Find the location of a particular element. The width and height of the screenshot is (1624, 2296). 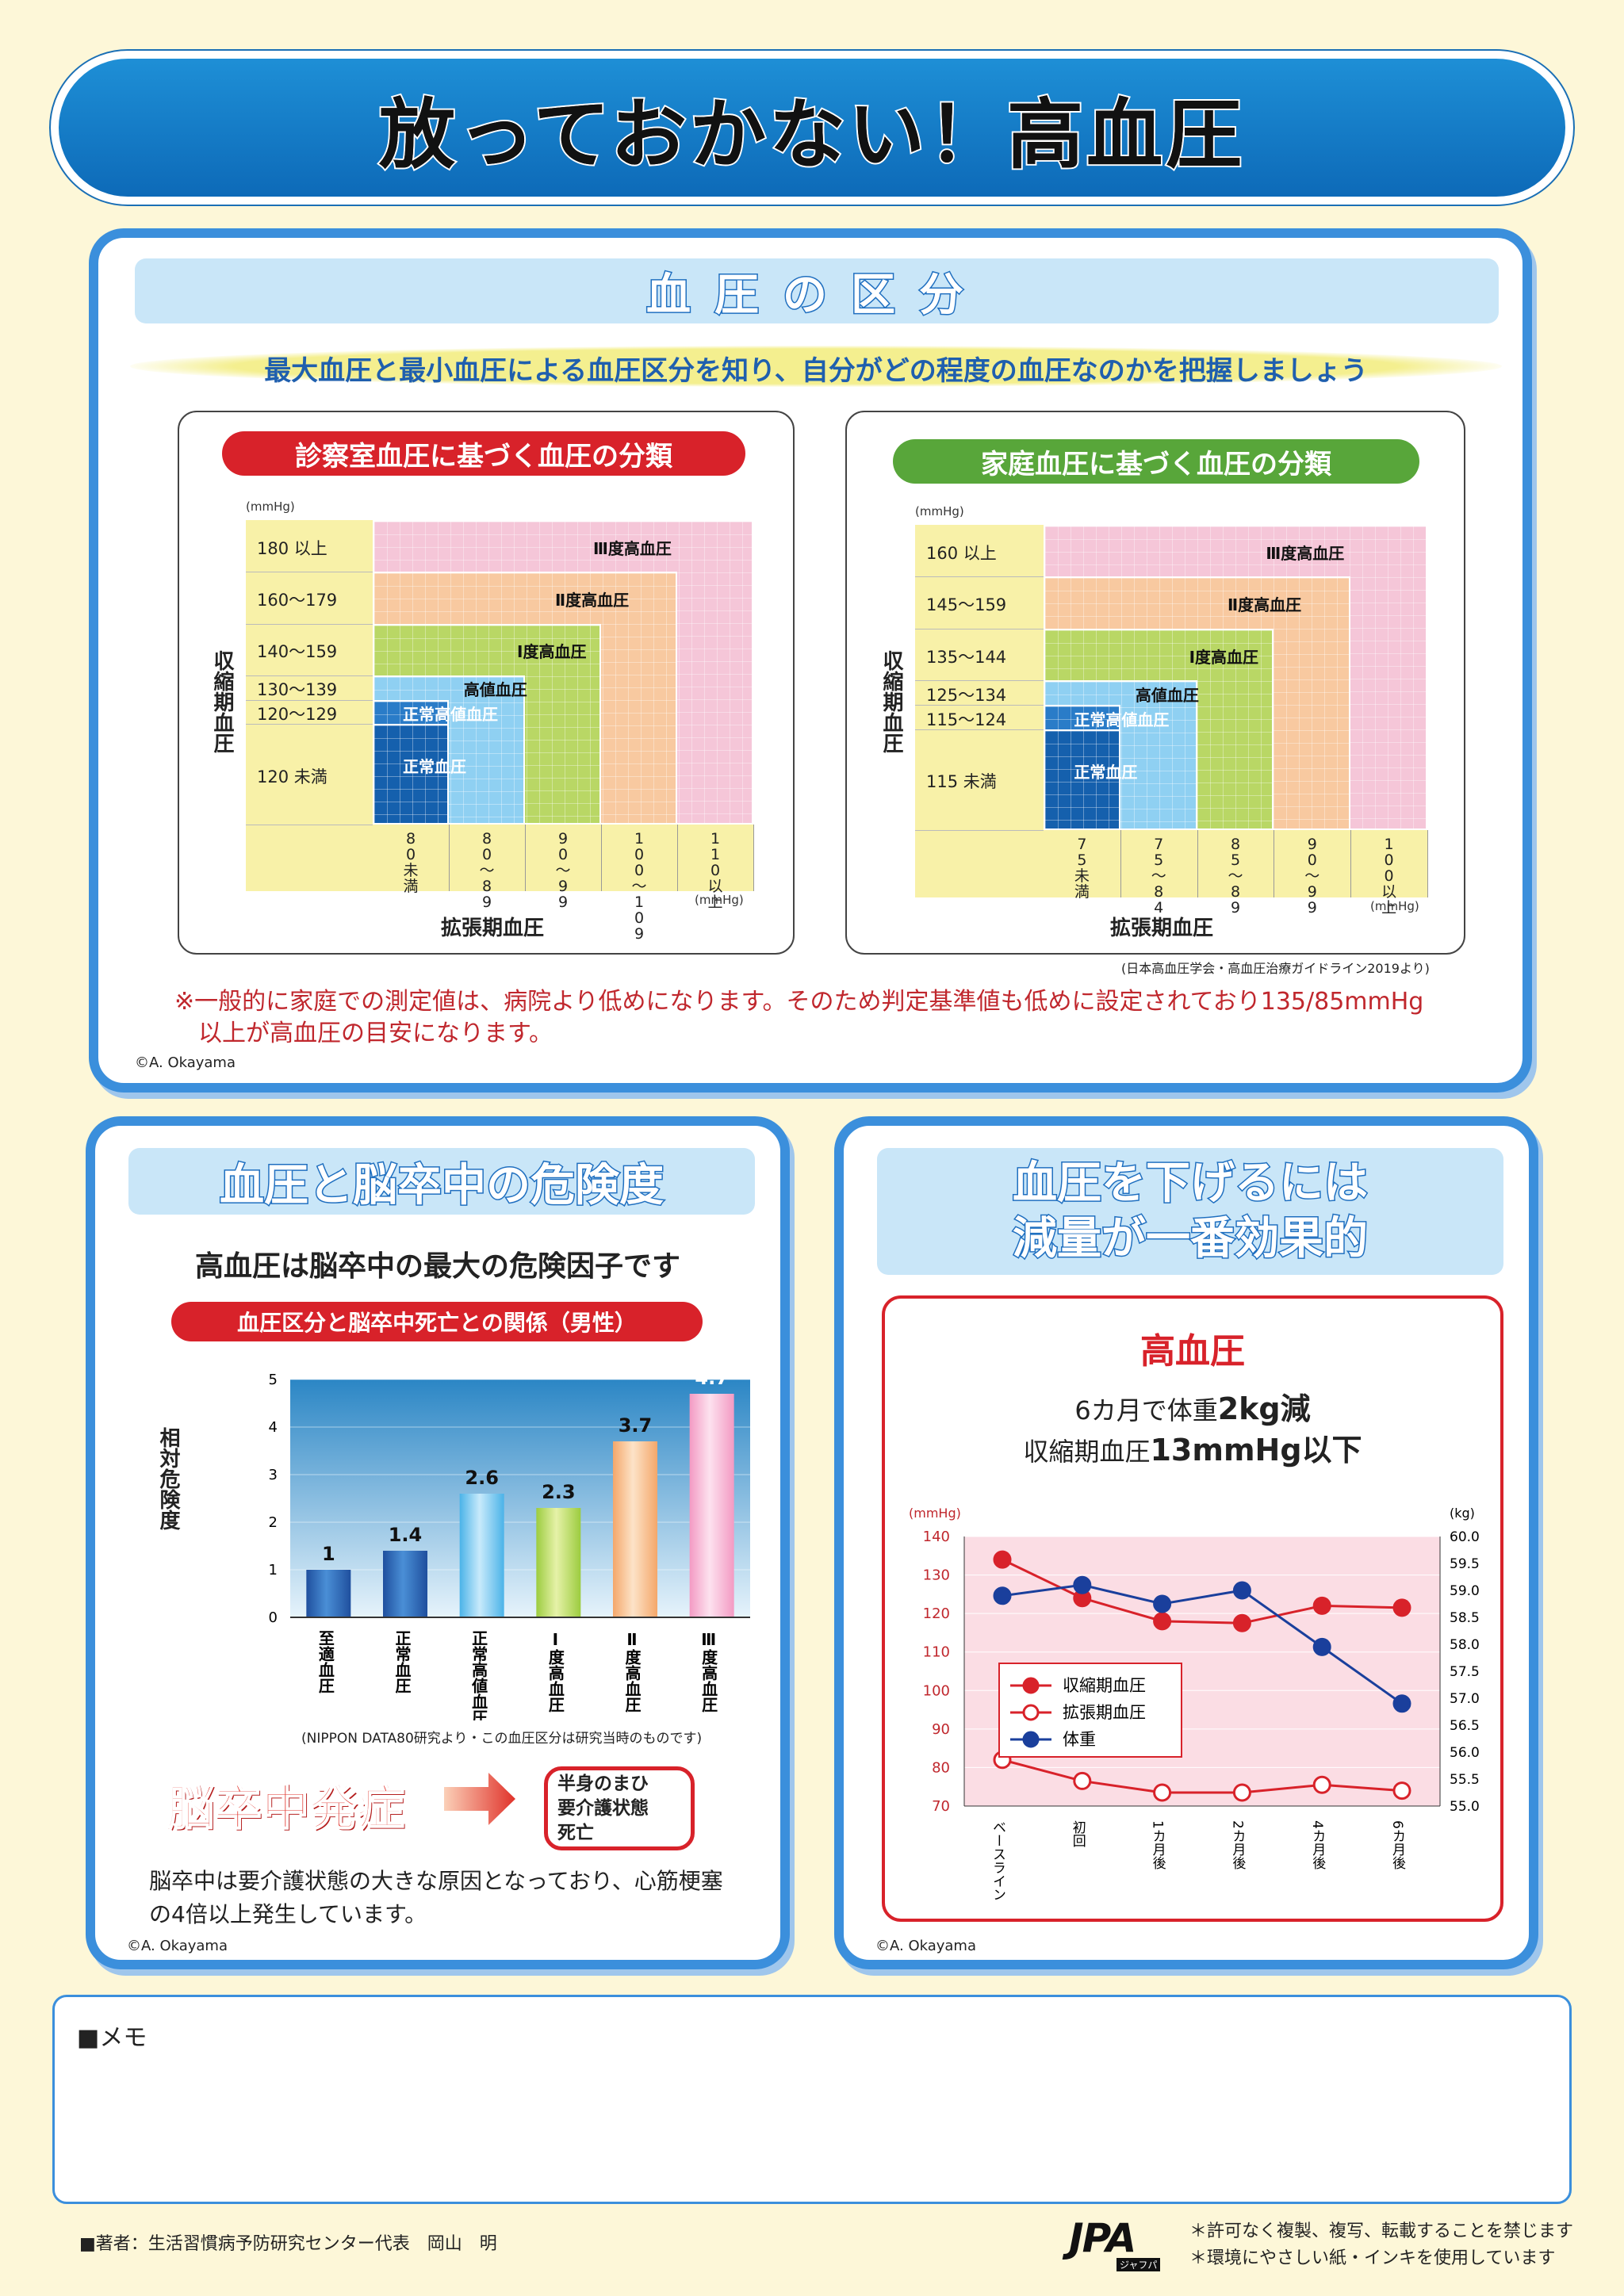

clinic-unit-x: (mmHg) is located at coordinates (719, 900).